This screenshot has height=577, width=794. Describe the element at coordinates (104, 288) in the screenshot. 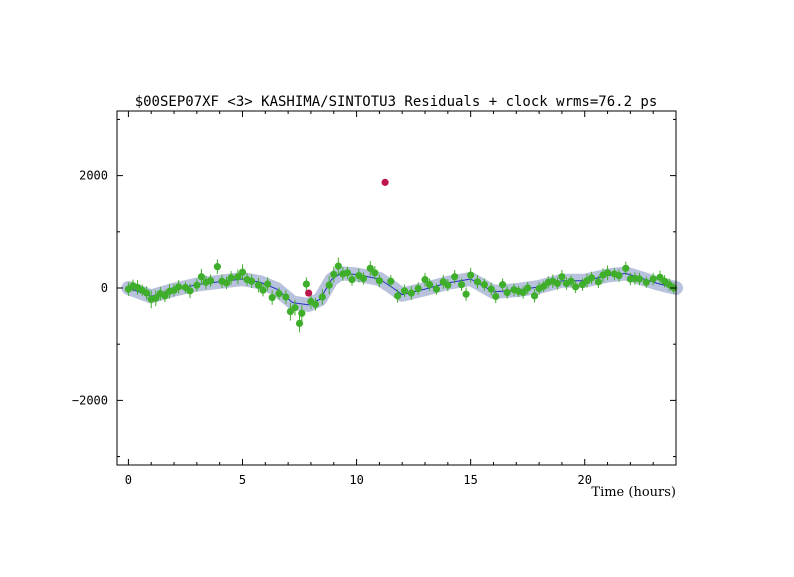

I see `y-tick-label: 0` at that location.